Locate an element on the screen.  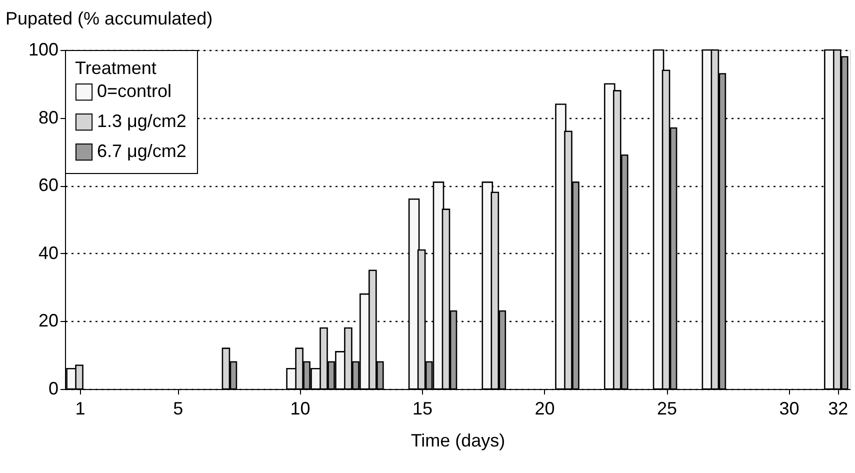
y-tick-label: 60 is located at coordinates (48, 185).